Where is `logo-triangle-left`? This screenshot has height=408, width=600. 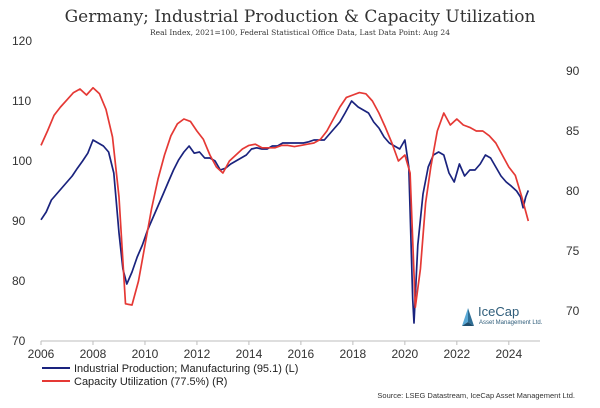 logo-triangle-left is located at coordinates (465, 317).